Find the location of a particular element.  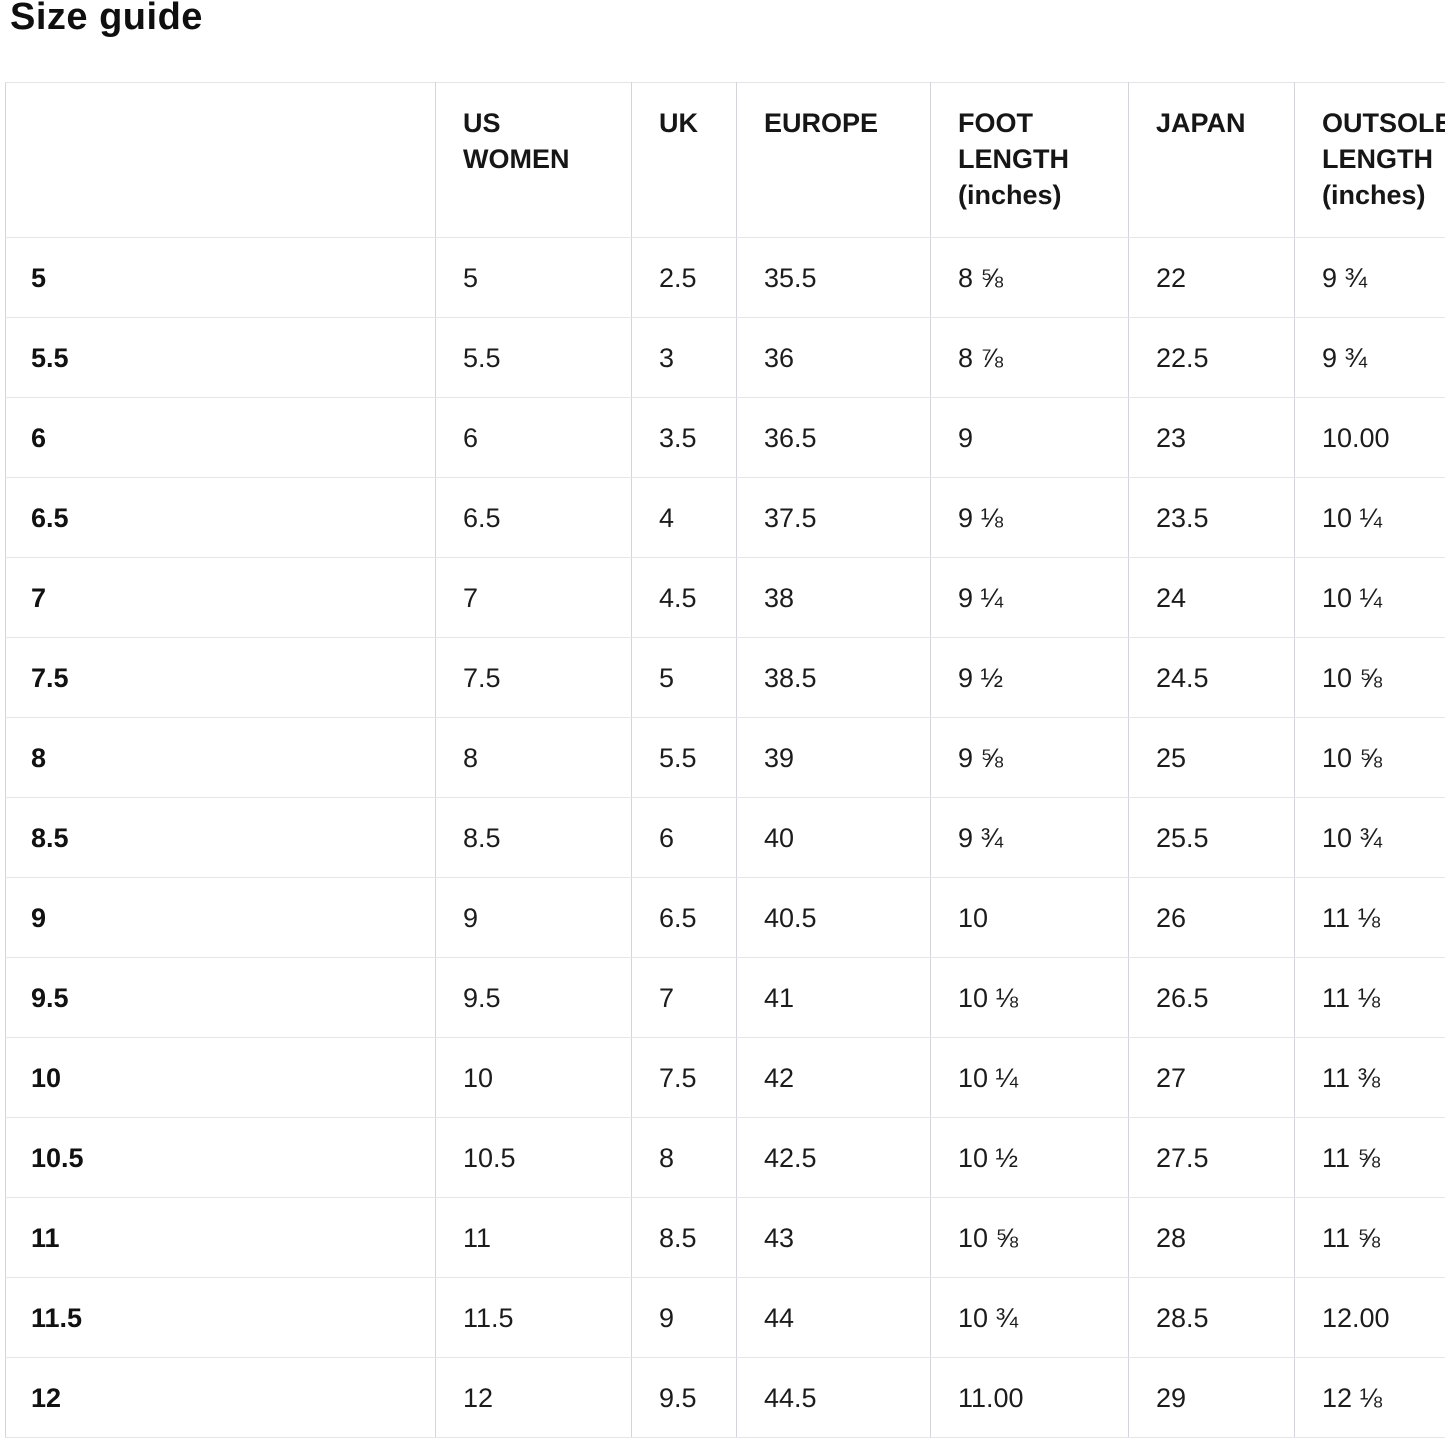

size-cell: 11 ⅜ is located at coordinates (1369, 1077).